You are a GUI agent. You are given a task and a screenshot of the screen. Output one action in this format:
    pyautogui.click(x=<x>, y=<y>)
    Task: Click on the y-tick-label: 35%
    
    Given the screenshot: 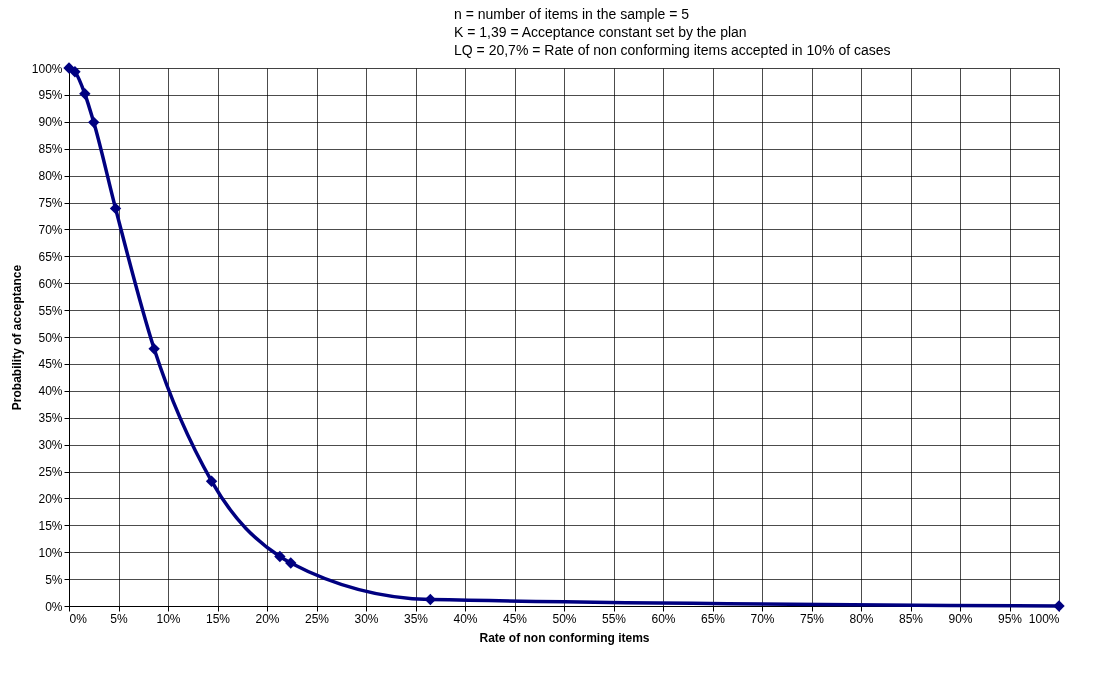 What is the action you would take?
    pyautogui.click(x=50, y=418)
    